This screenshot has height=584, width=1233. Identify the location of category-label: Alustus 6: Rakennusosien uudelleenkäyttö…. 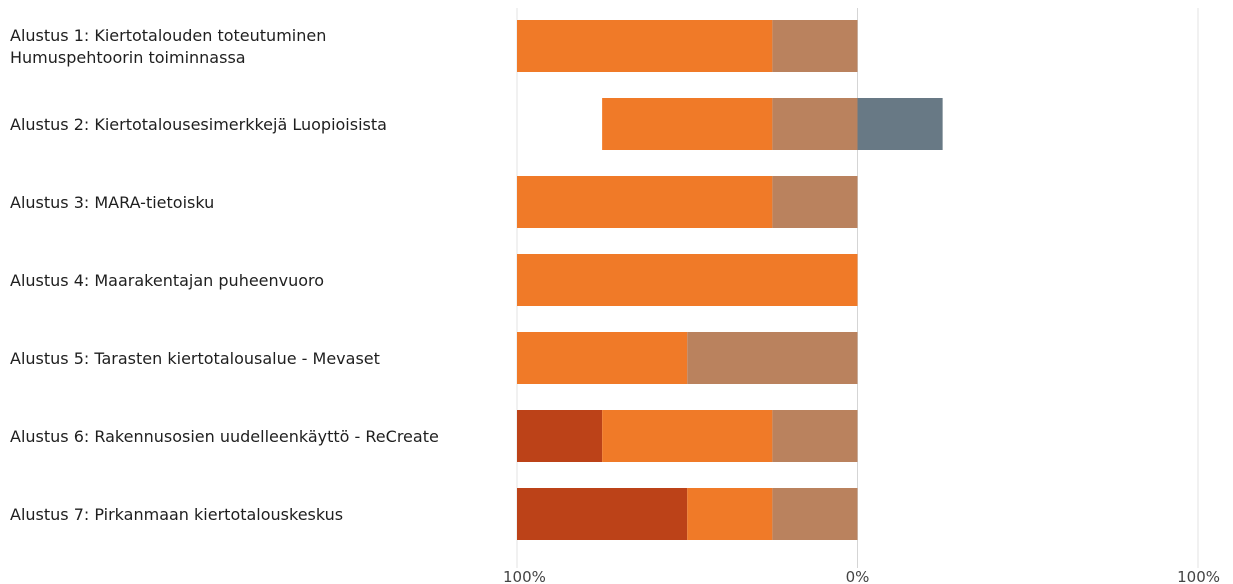
(224, 436).